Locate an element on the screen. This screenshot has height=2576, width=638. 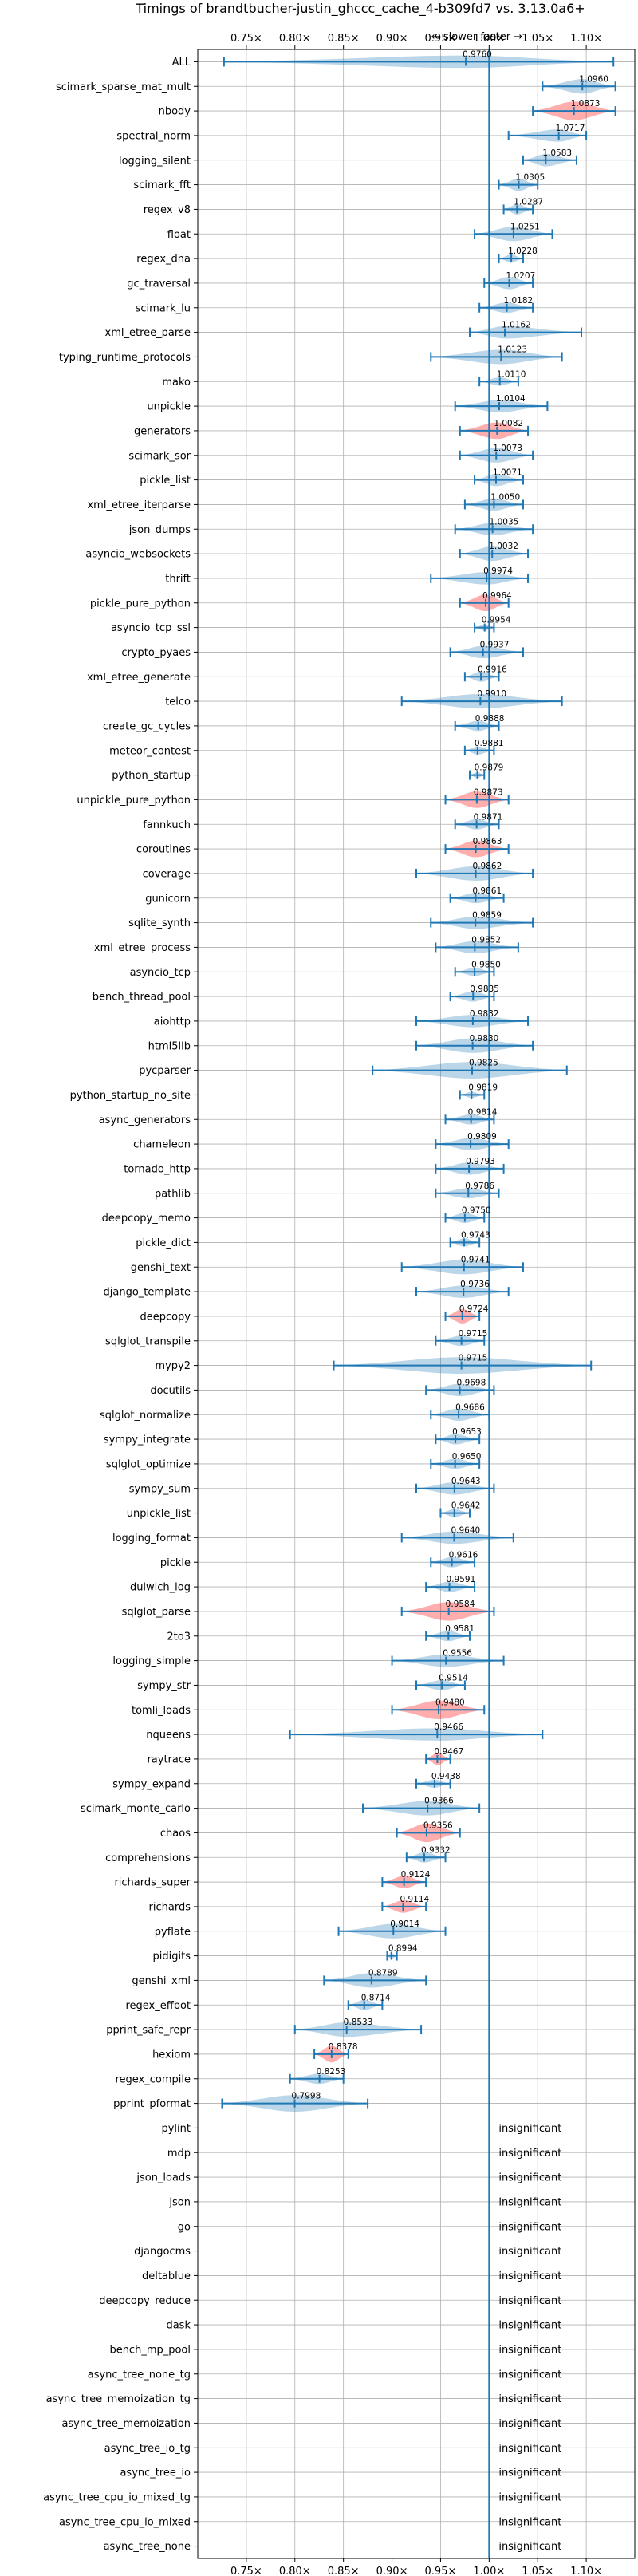
benchmark-label: genshi_xml is located at coordinates (161, 1981).